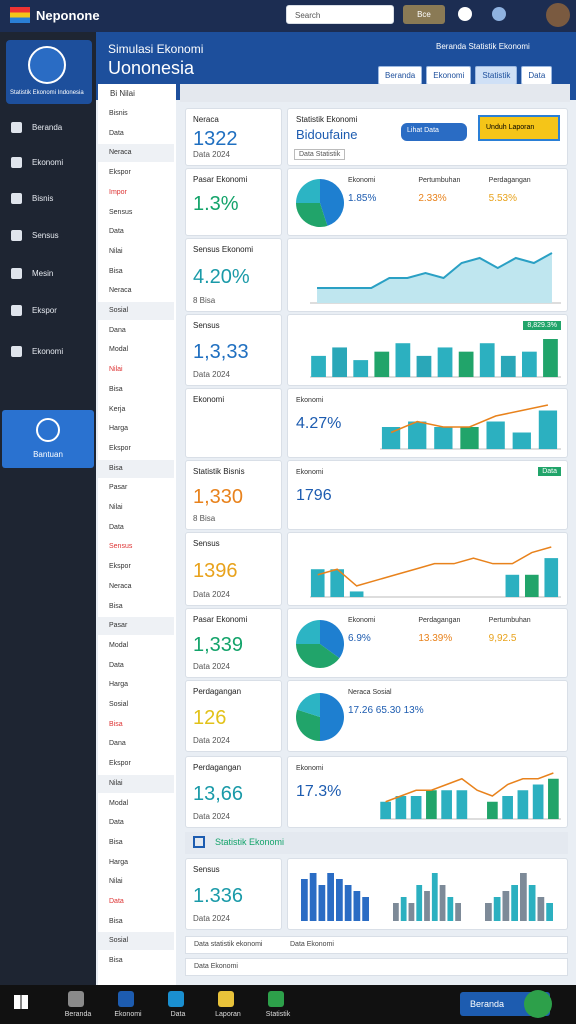 This screenshot has width=576, height=1024. I want to click on list-item: Bisnis, so click(118, 113).